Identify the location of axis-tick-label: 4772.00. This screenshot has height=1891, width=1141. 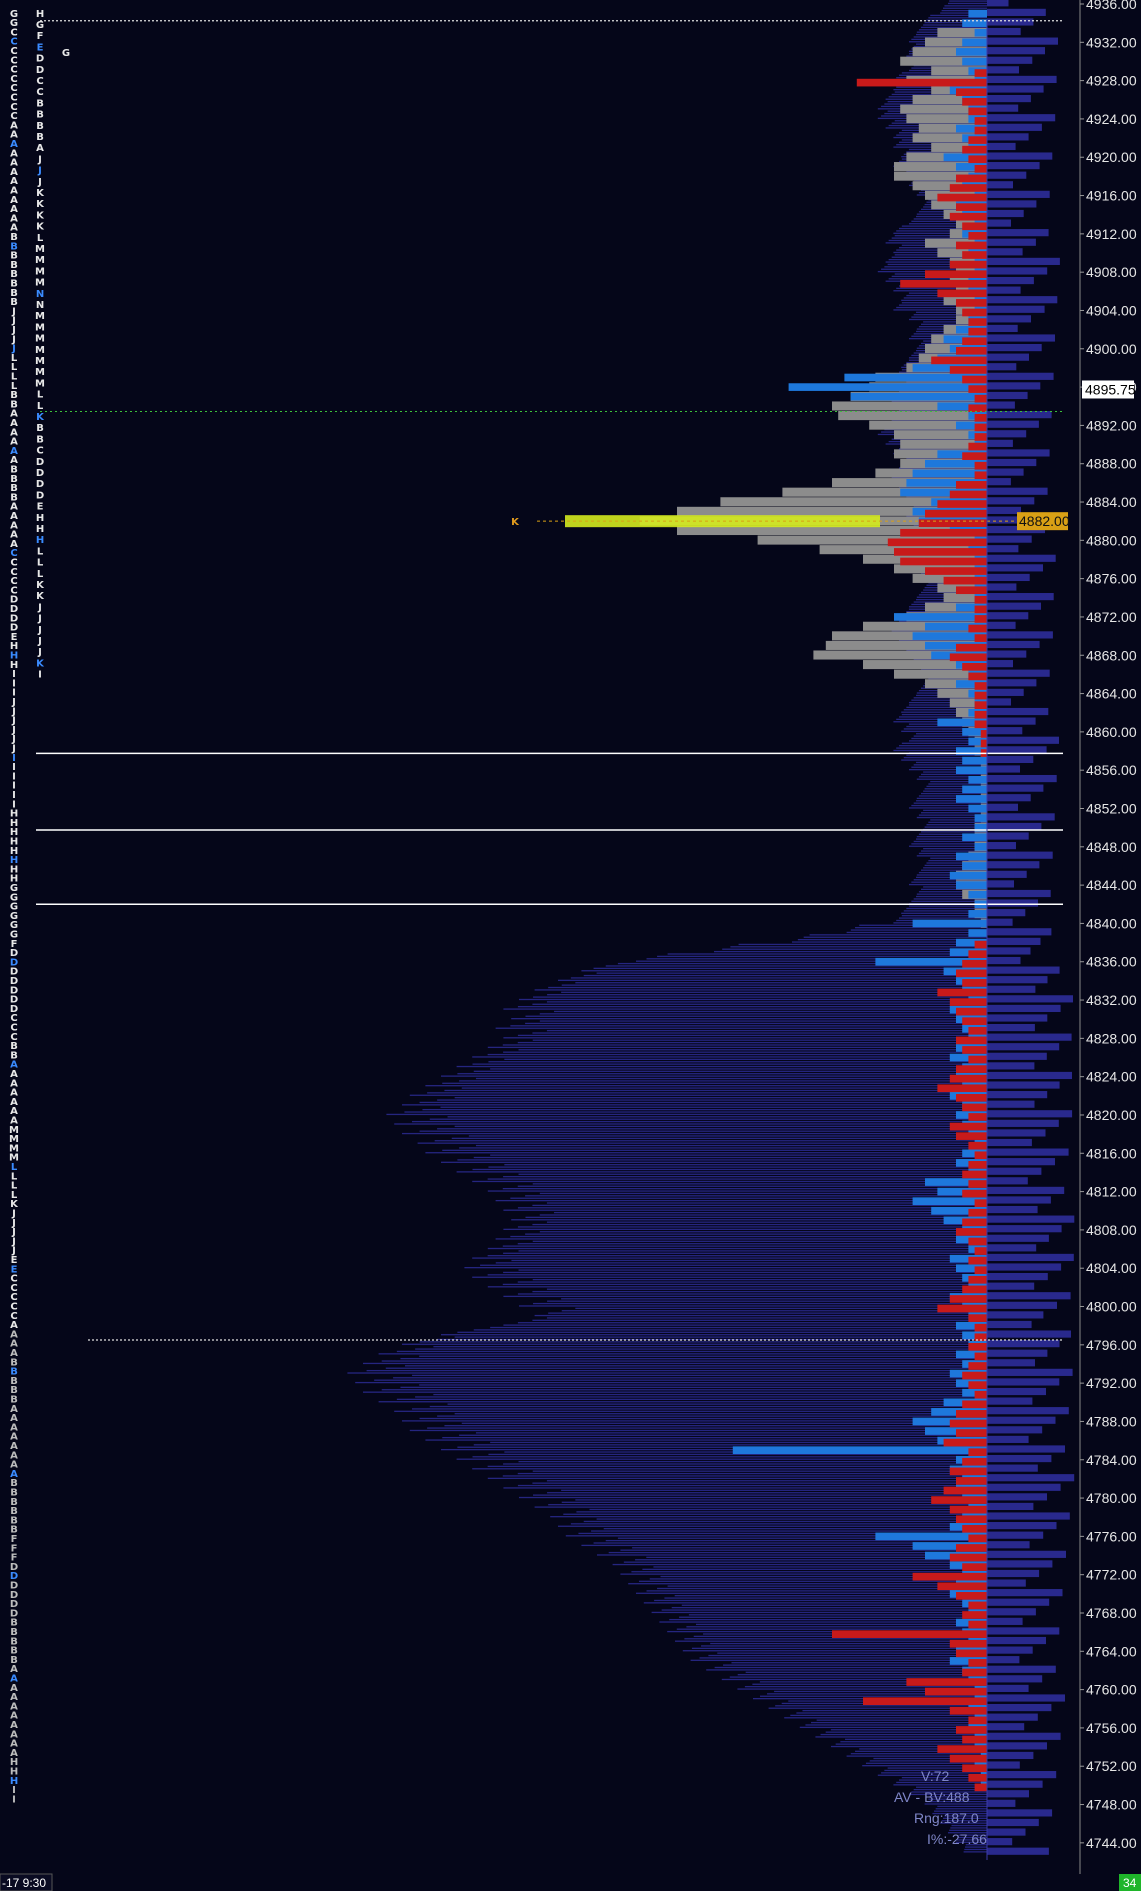
(1111, 1575).